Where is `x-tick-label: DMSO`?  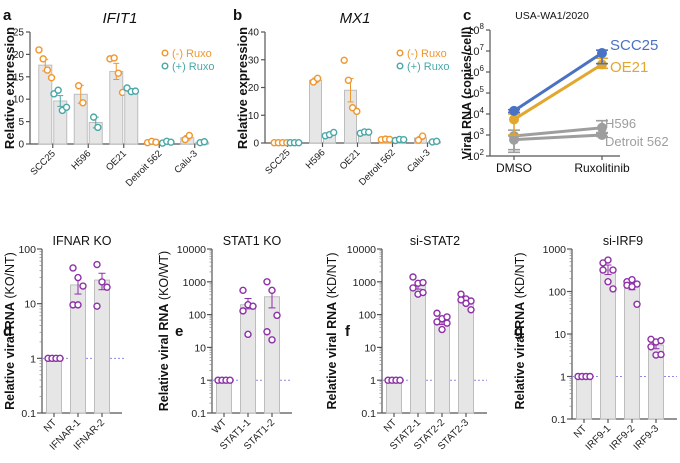 x-tick-label: DMSO is located at coordinates (514, 168).